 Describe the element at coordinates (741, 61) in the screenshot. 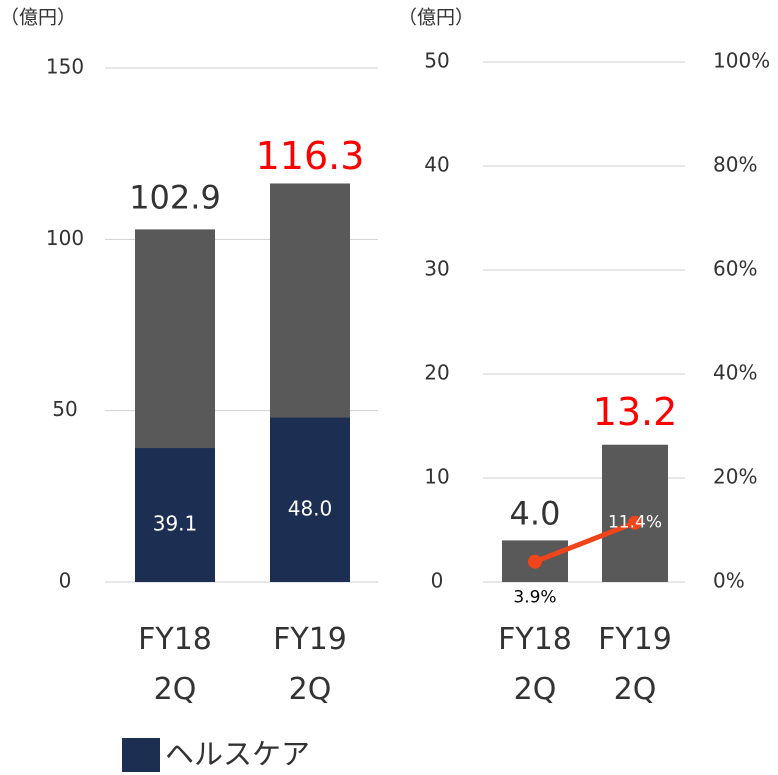

I see `y2-tick-label: 100%` at that location.